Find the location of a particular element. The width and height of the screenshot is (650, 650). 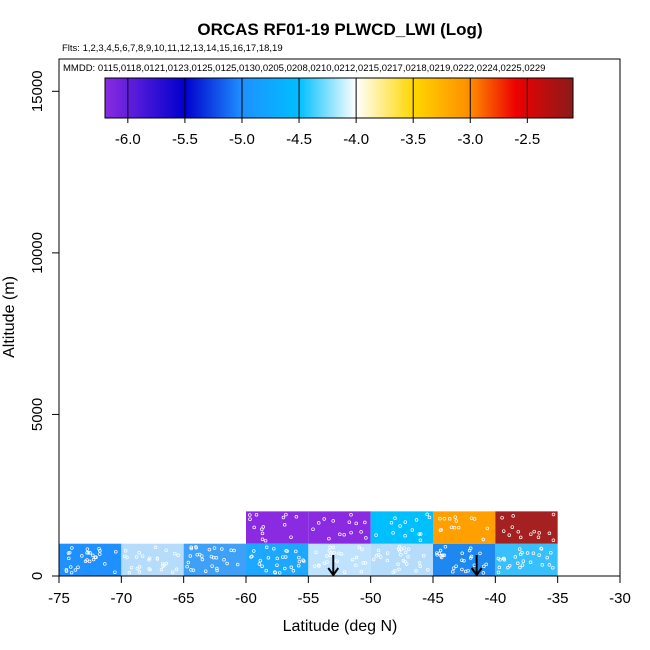

colorbar-gradient is located at coordinates (339, 98).